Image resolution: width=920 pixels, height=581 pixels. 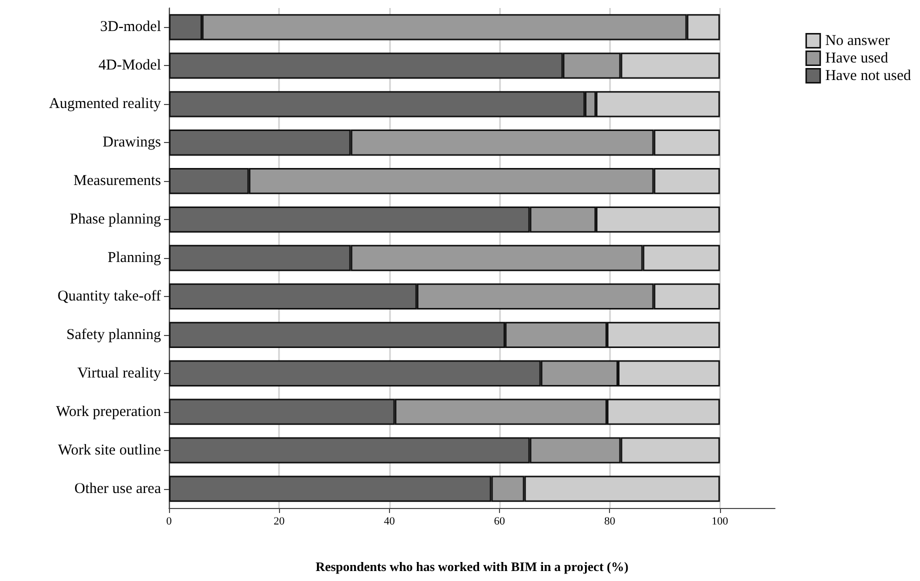 I want to click on x-tick-label: 40, so click(x=390, y=522).